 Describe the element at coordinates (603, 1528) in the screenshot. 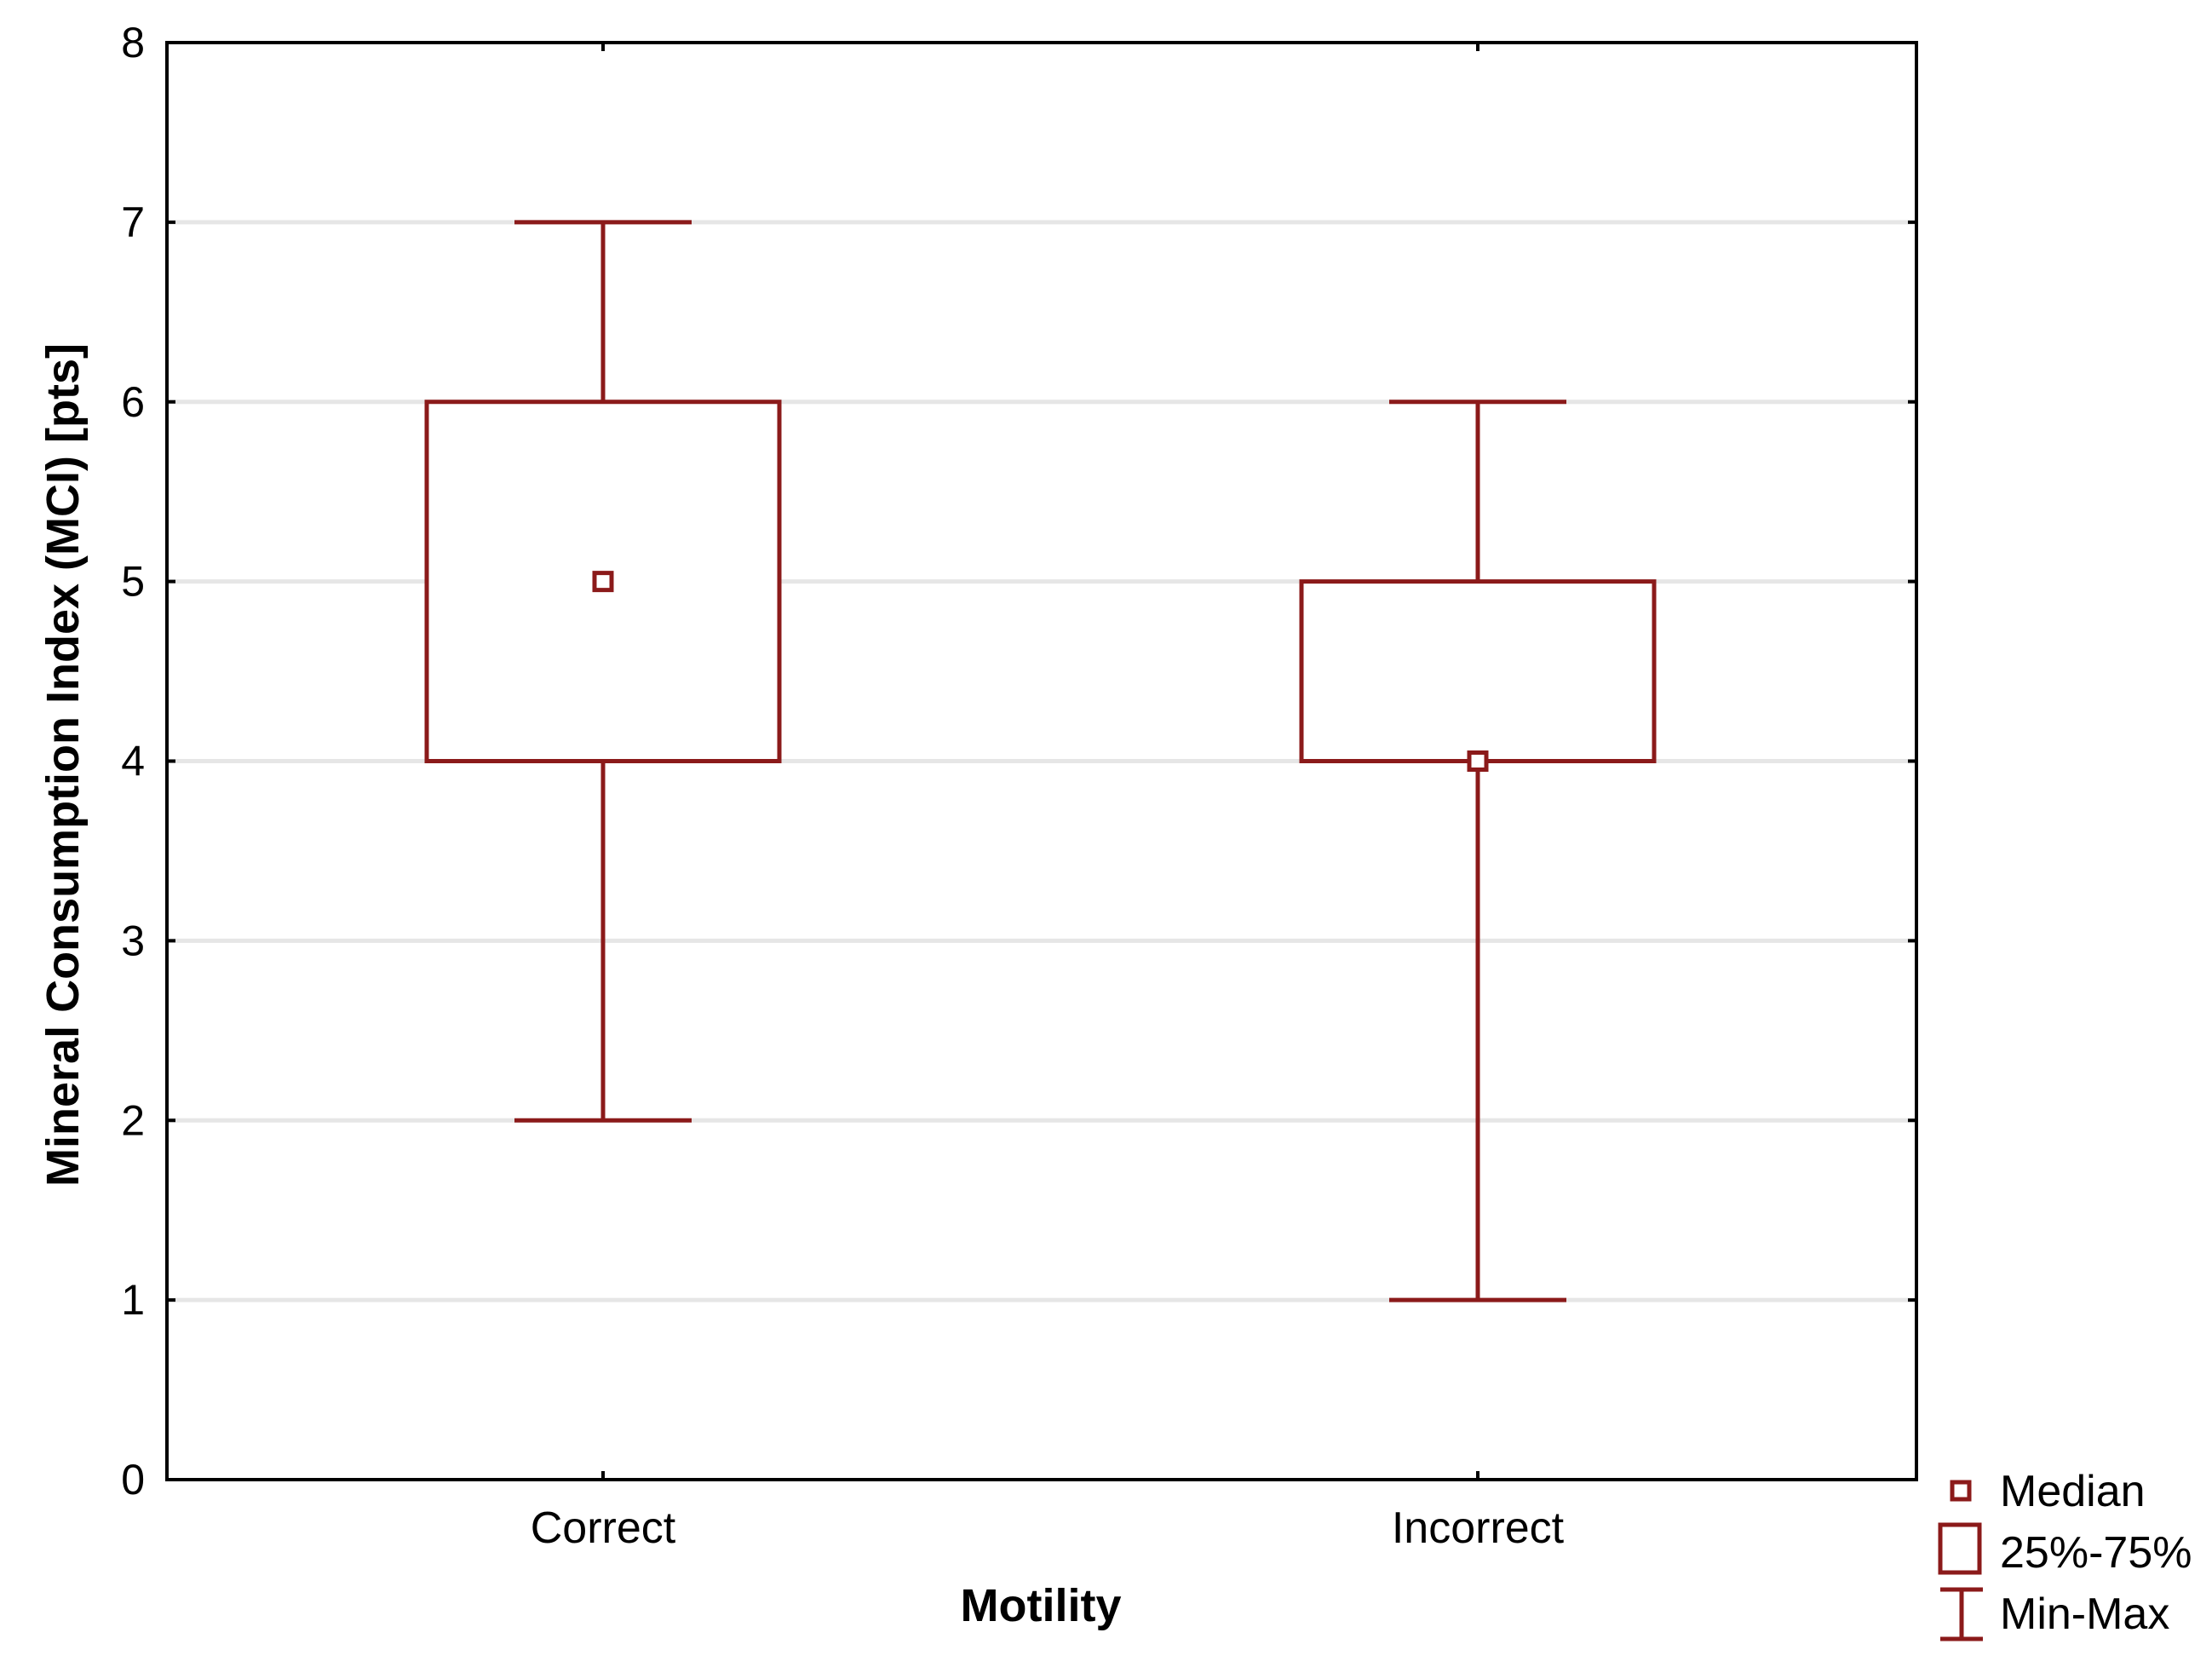

I see `x-tick-label: Correct` at that location.